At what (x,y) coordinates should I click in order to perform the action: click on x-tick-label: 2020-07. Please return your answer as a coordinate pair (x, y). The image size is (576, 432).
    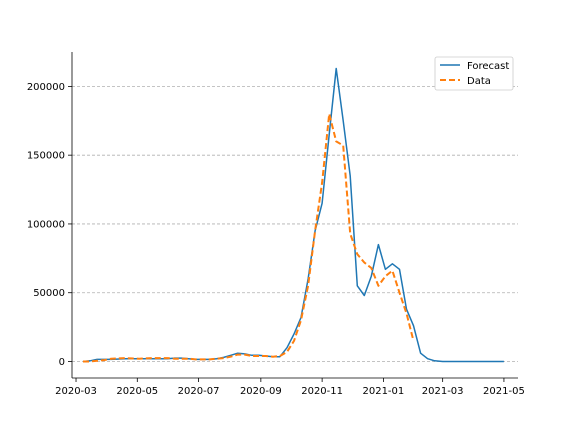
    Looking at the image, I should click on (199, 391).